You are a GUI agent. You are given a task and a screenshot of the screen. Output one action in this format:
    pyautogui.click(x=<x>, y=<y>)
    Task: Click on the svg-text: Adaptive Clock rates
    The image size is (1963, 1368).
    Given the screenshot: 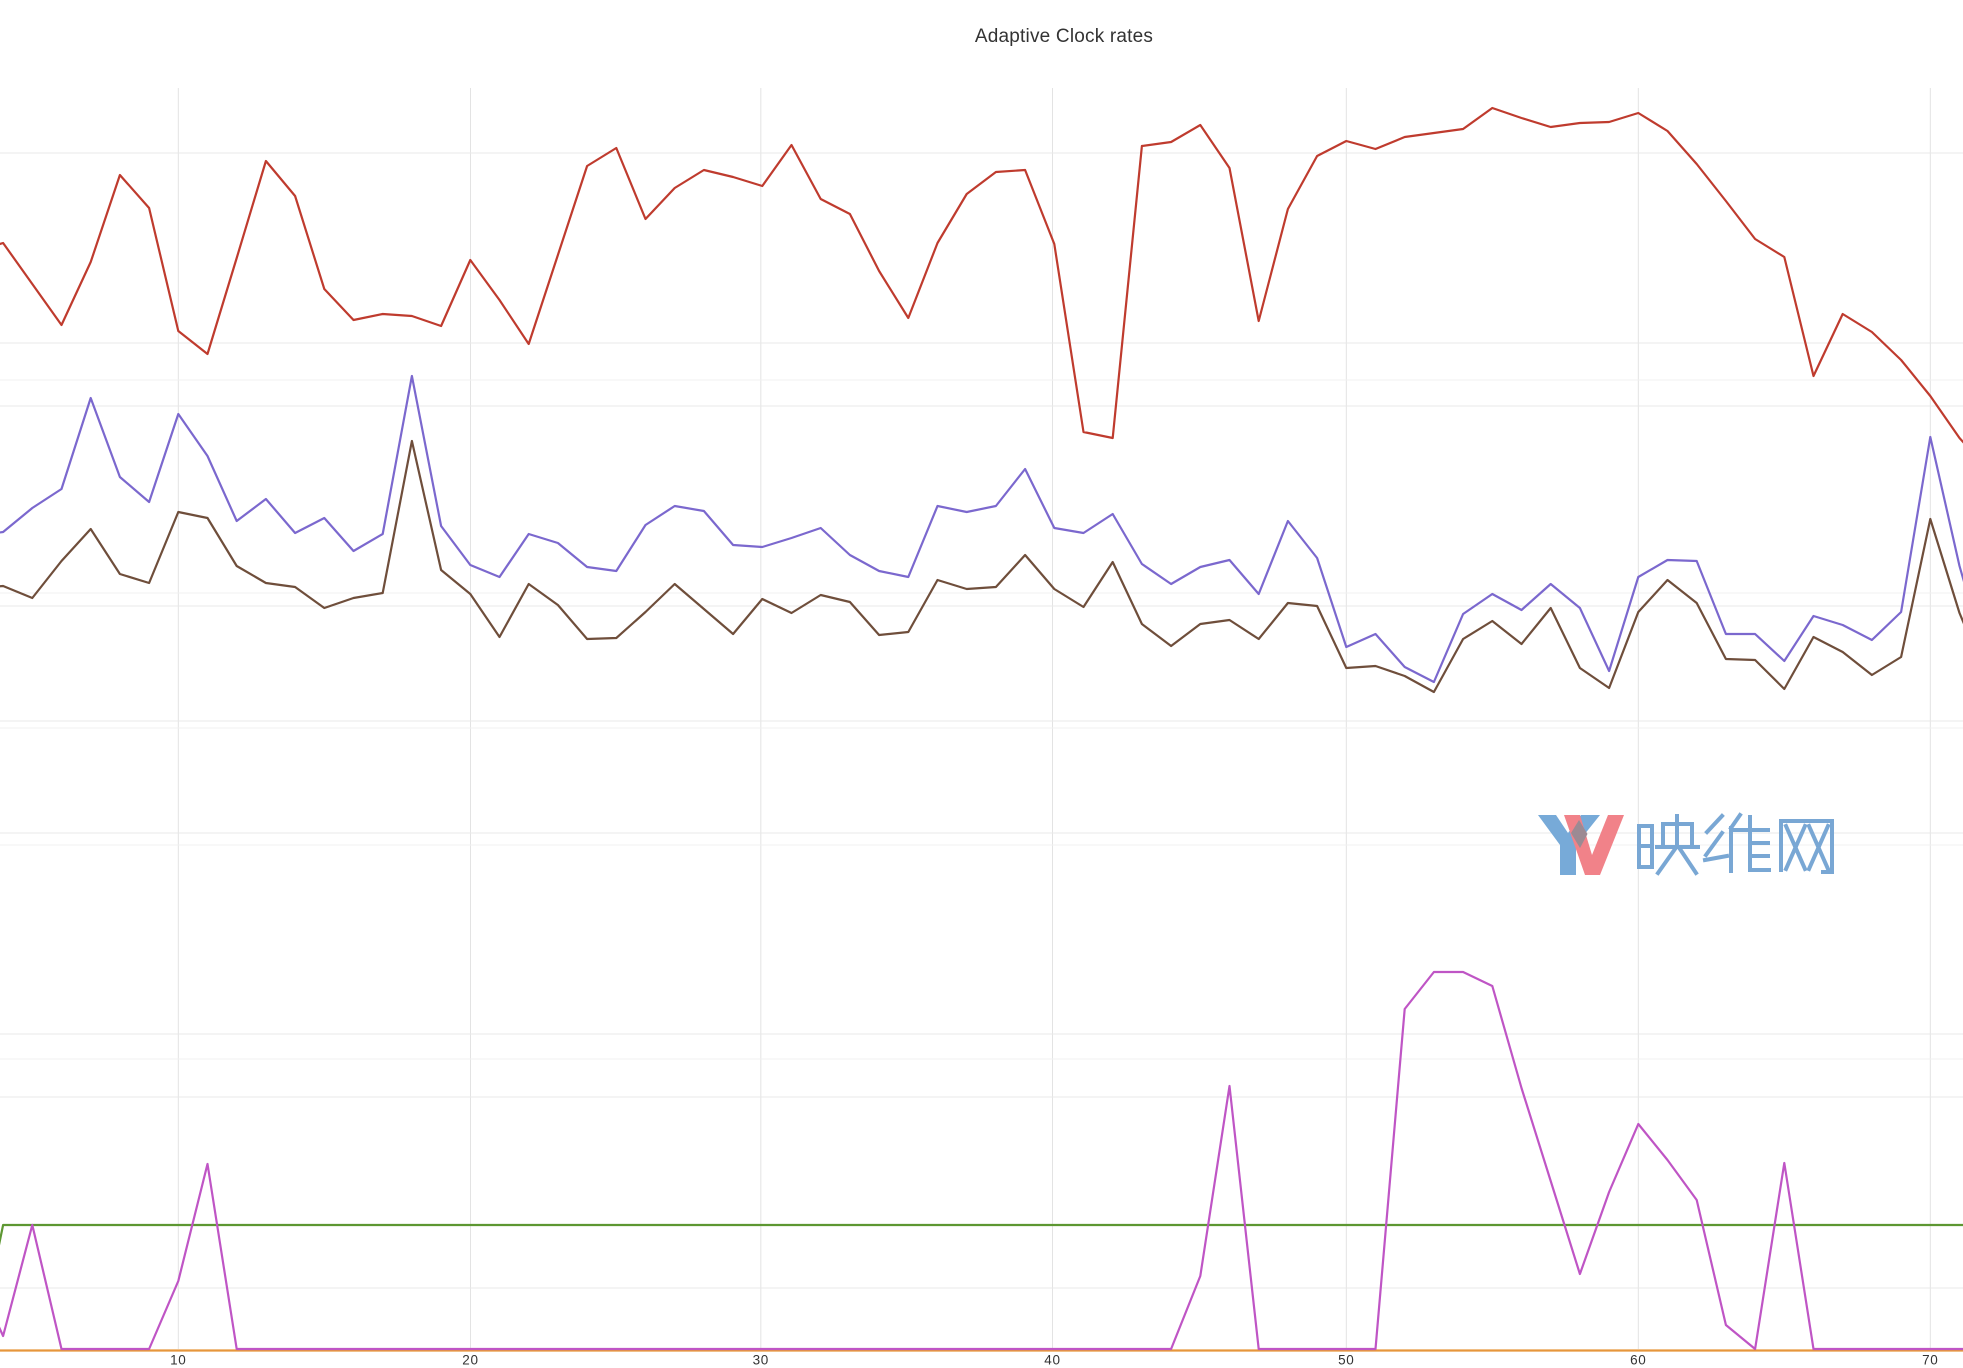 What is the action you would take?
    pyautogui.click(x=1064, y=36)
    